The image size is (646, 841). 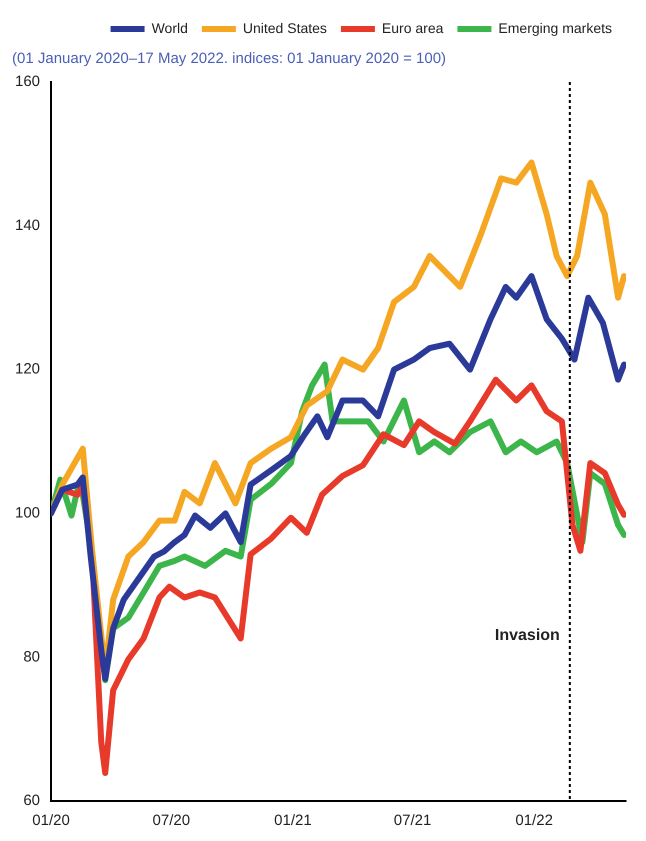 What do you see at coordinates (413, 28) in the screenshot?
I see `legend-label: Euro area` at bounding box center [413, 28].